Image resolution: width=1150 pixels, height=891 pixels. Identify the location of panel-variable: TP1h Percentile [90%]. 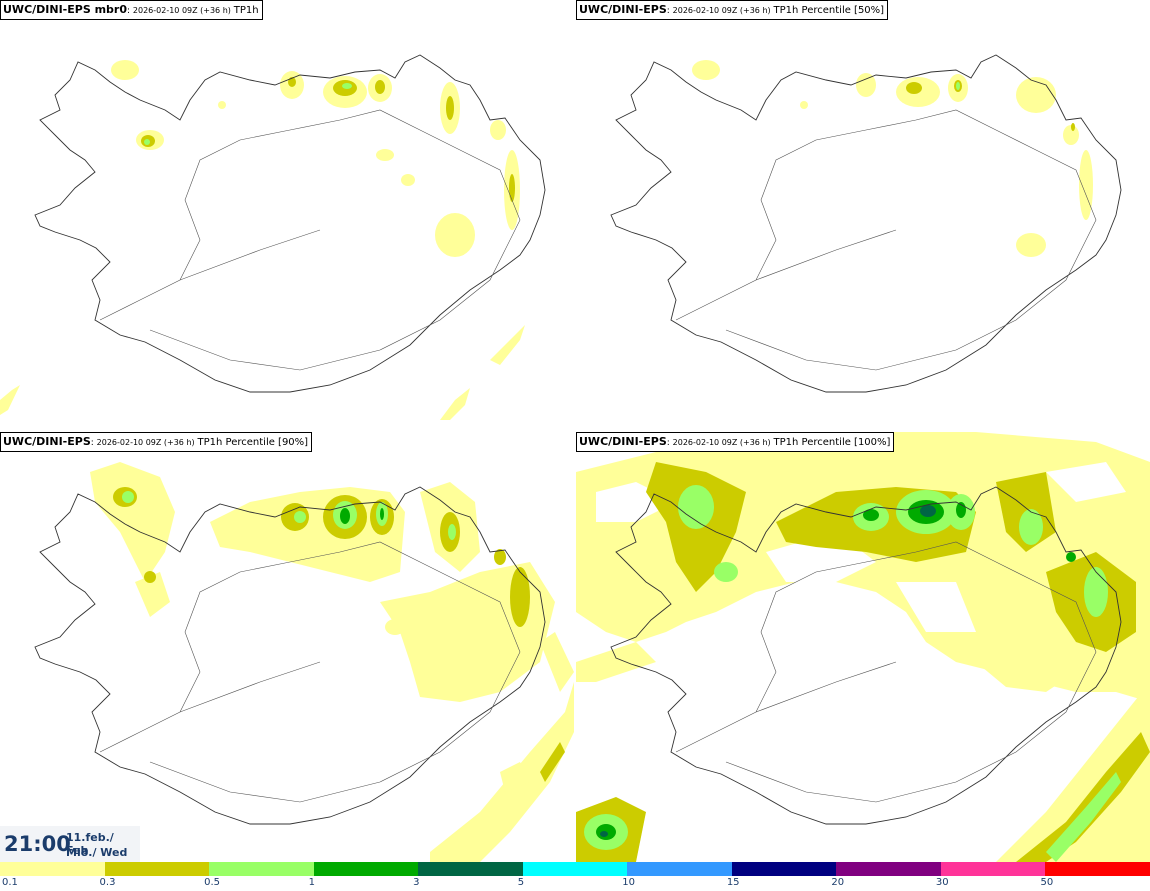
(253, 442).